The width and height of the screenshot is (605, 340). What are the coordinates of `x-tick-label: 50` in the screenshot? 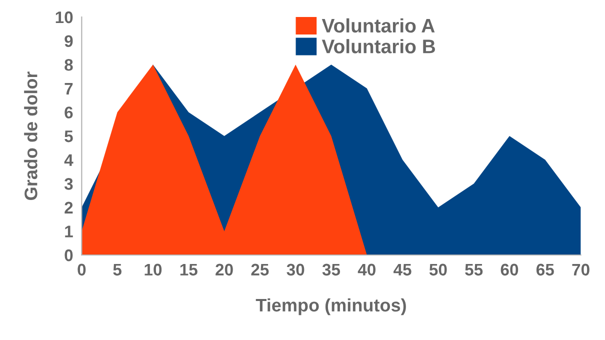 It's located at (438, 270).